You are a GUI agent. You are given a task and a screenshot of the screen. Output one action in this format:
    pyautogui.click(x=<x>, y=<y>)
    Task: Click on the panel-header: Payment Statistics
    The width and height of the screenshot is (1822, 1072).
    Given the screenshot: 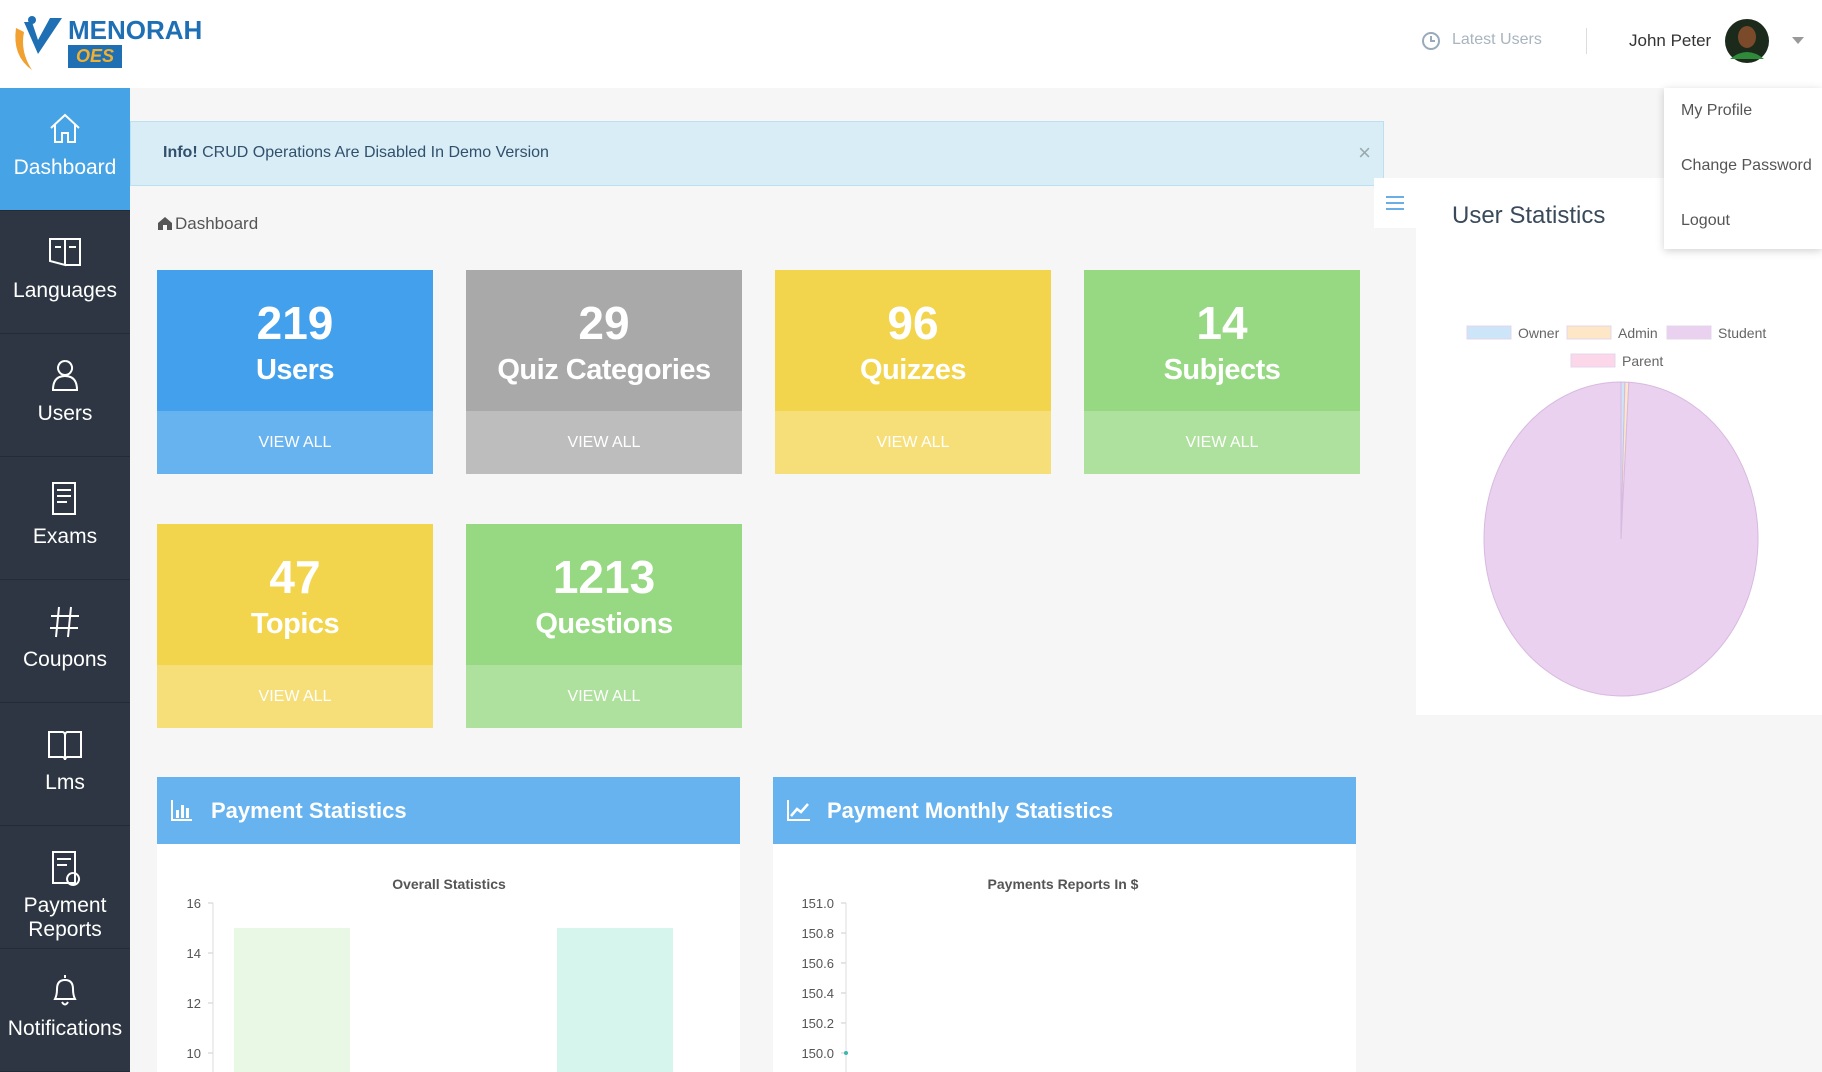 What is the action you would take?
    pyautogui.click(x=448, y=810)
    